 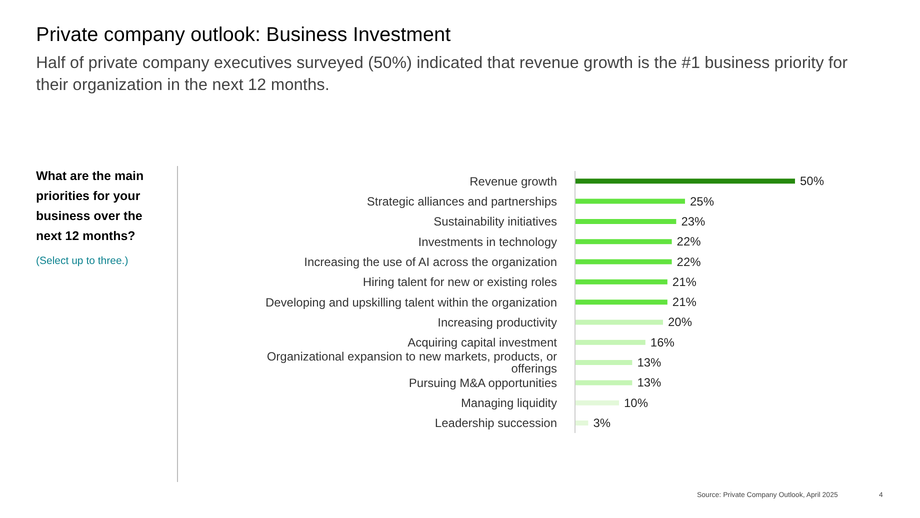 What do you see at coordinates (495, 221) in the screenshot?
I see `y-tick-label: Sustainability initiatives` at bounding box center [495, 221].